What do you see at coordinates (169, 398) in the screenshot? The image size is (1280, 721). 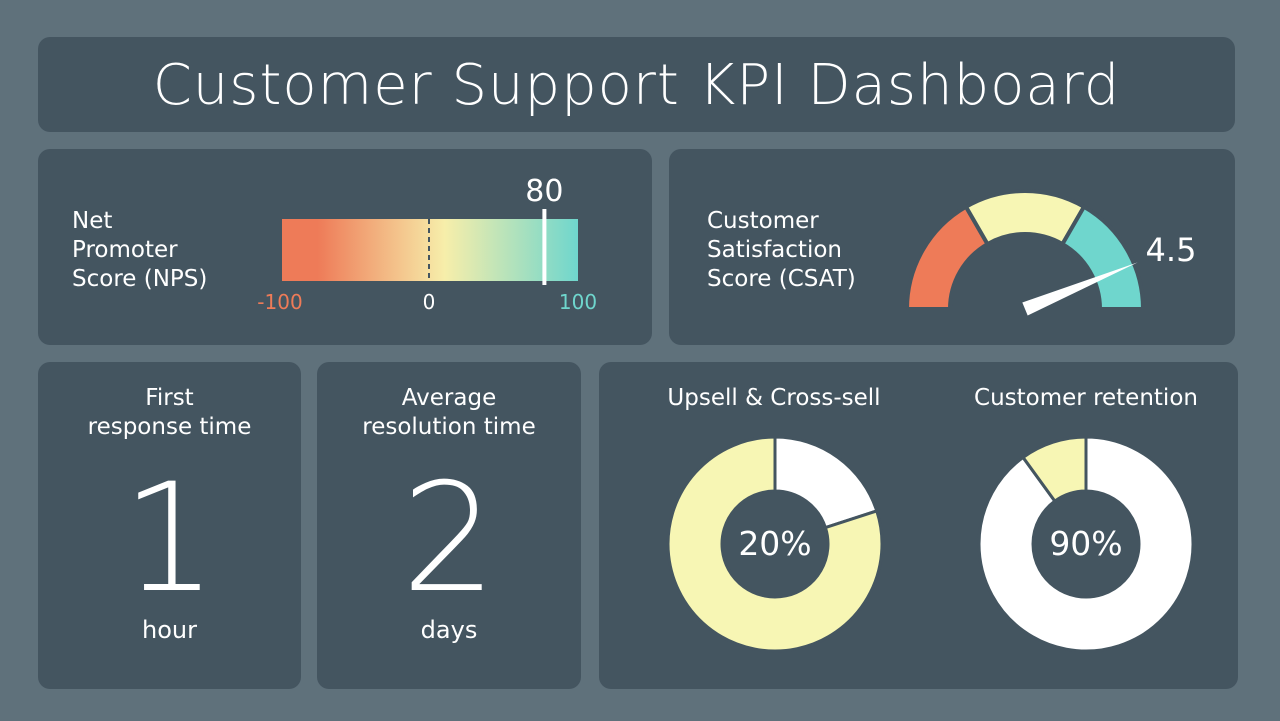 I see `first-response-title-line-1: First` at bounding box center [169, 398].